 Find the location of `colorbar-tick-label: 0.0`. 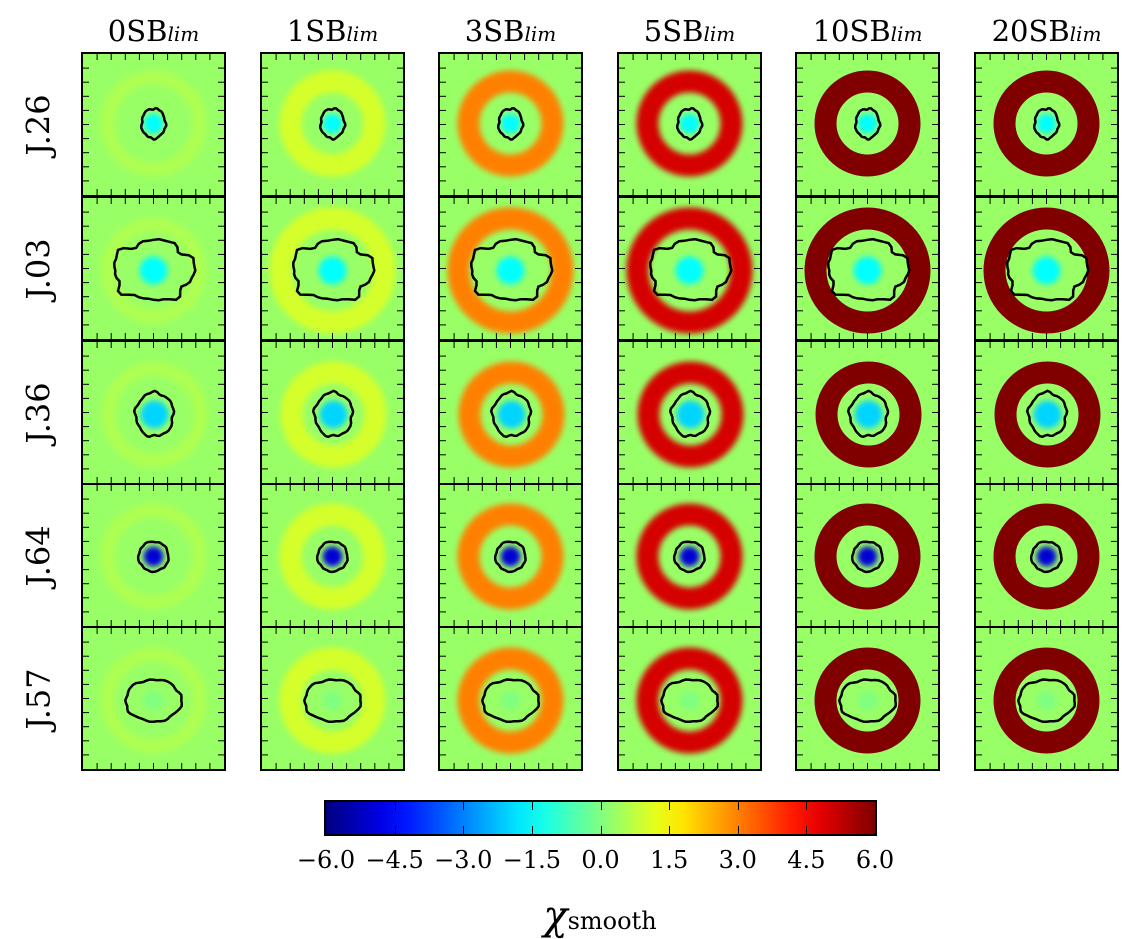

colorbar-tick-label: 0.0 is located at coordinates (600, 860).